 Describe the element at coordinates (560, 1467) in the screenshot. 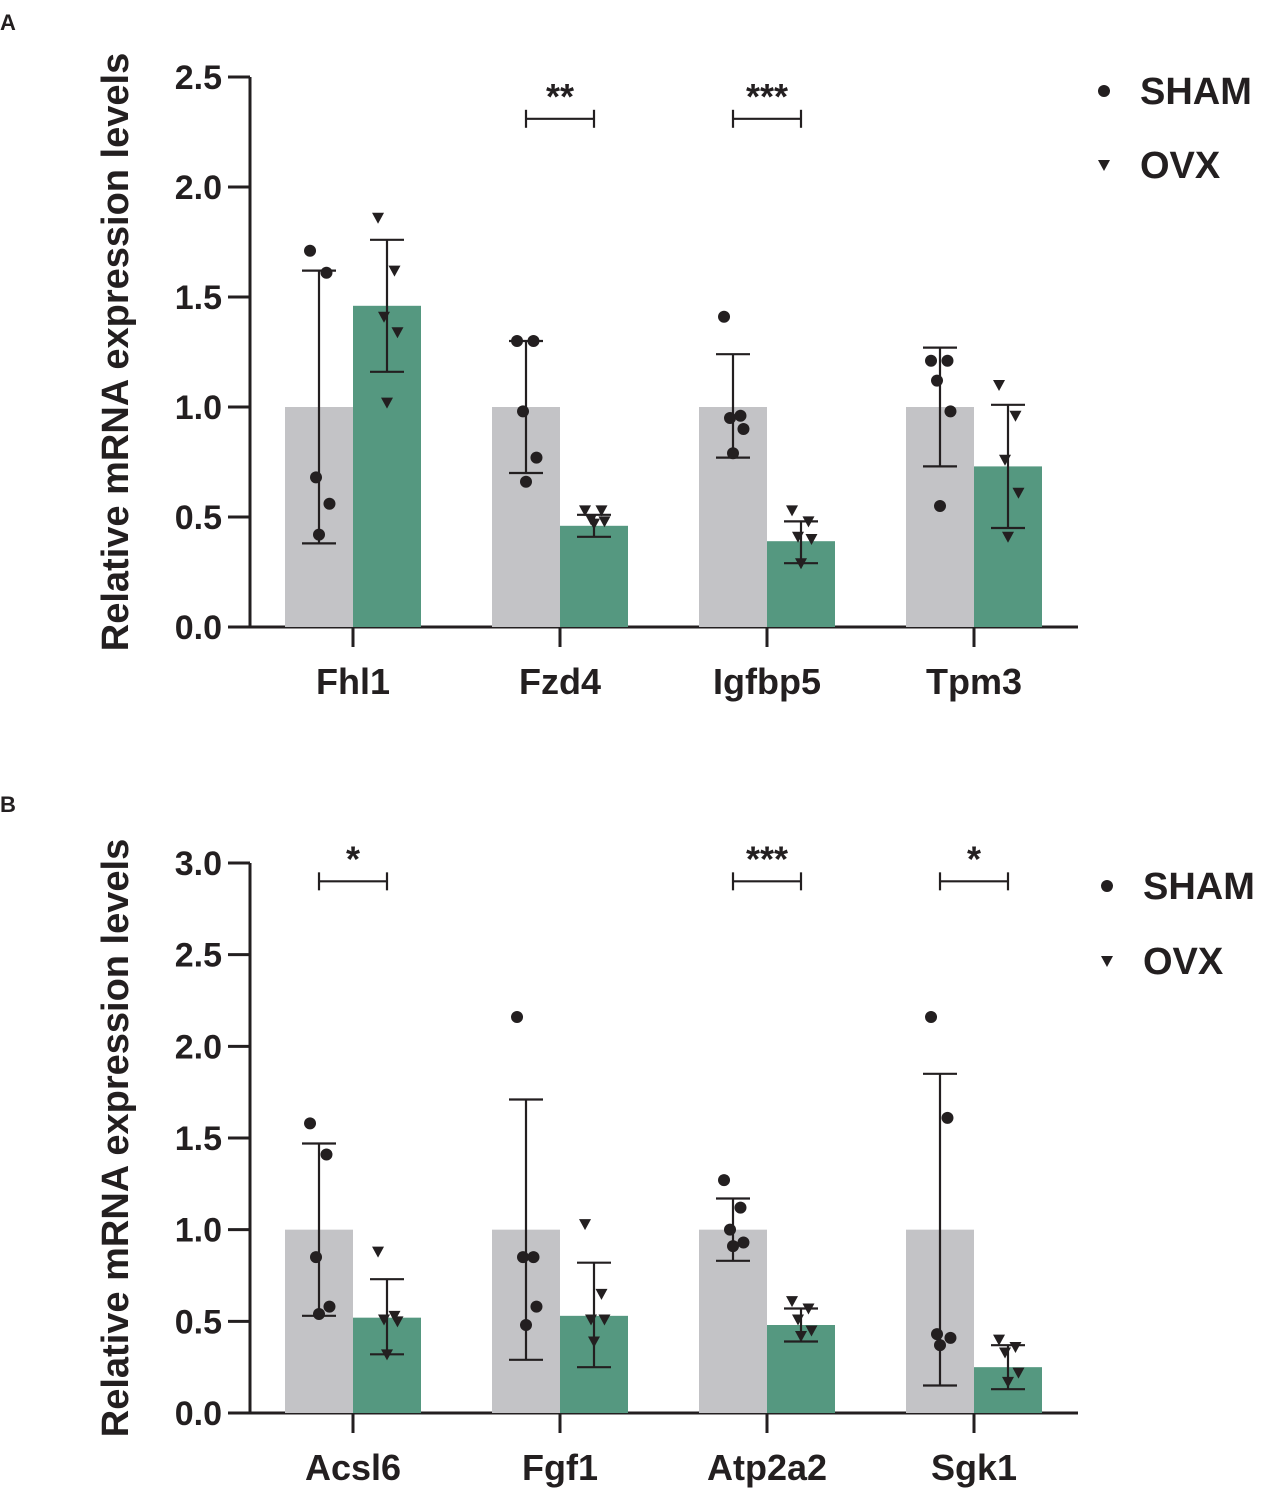

I see `x-tick-label: Fgf1` at that location.